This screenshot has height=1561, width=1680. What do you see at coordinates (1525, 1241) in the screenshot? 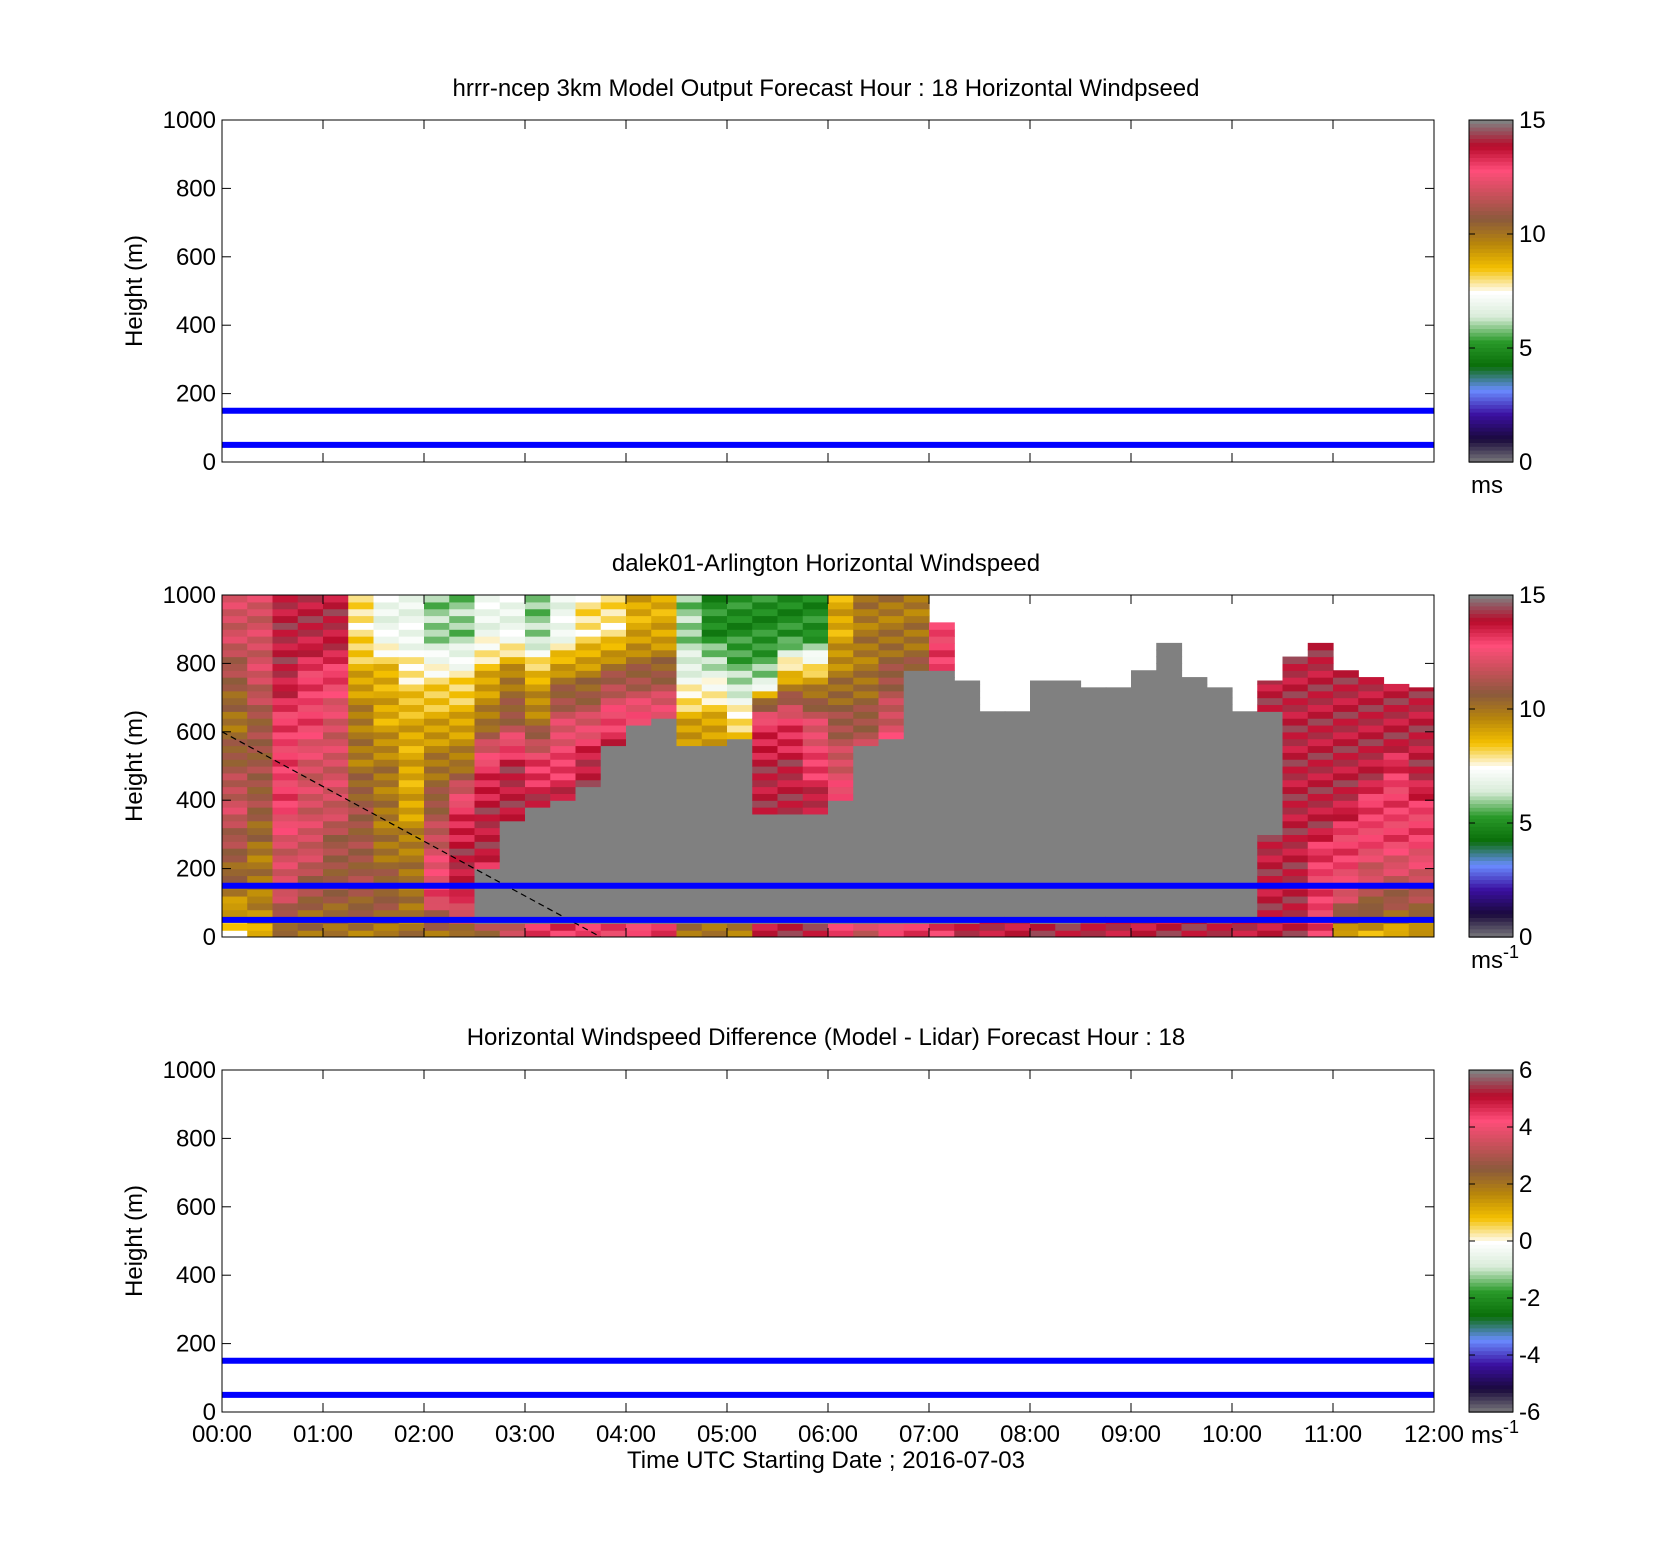
I see `colorbar-tick-label: 0` at bounding box center [1525, 1241].